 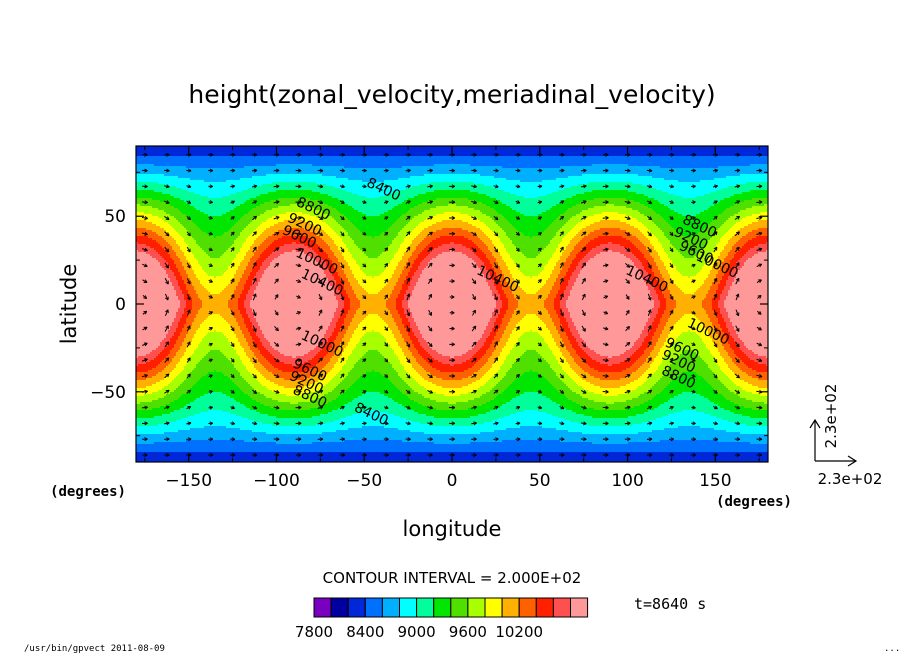 I want to click on x-tick-label: 50, so click(x=540, y=481).